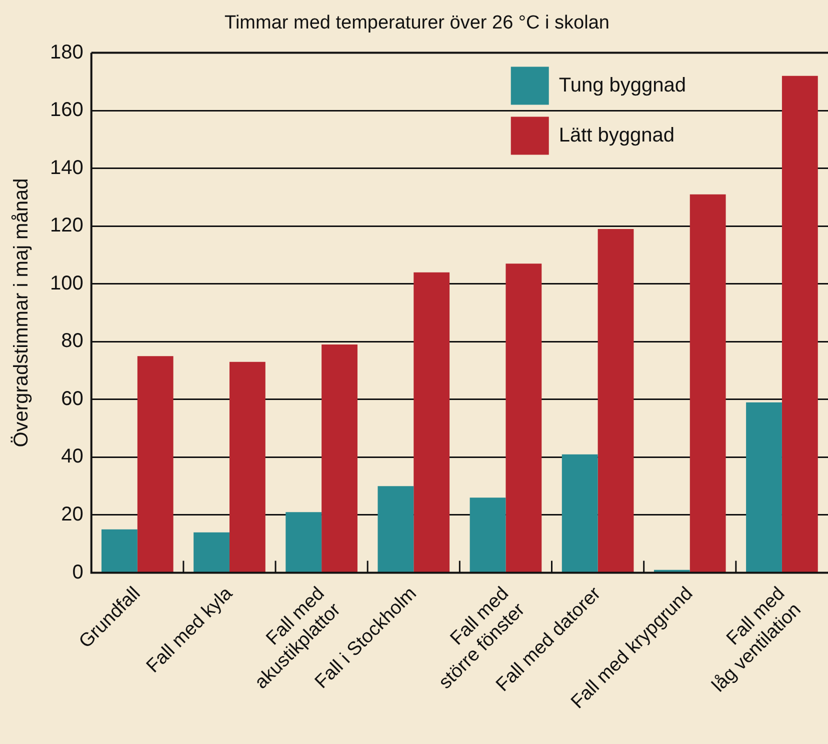 This screenshot has height=744, width=828. I want to click on y-tick-label: 0, so click(78, 572).